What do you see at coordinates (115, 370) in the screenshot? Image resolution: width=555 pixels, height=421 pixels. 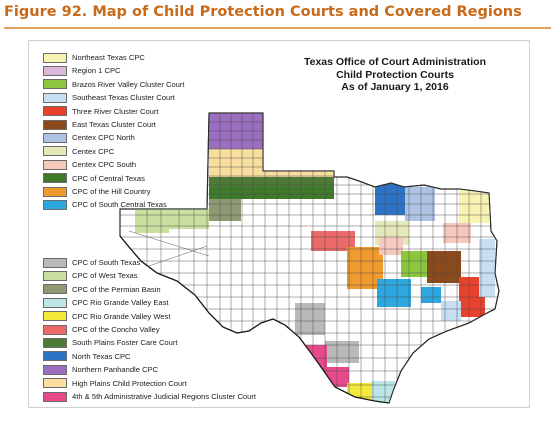 I see `legend-label: Northern Panhandle CPC` at bounding box center [115, 370].